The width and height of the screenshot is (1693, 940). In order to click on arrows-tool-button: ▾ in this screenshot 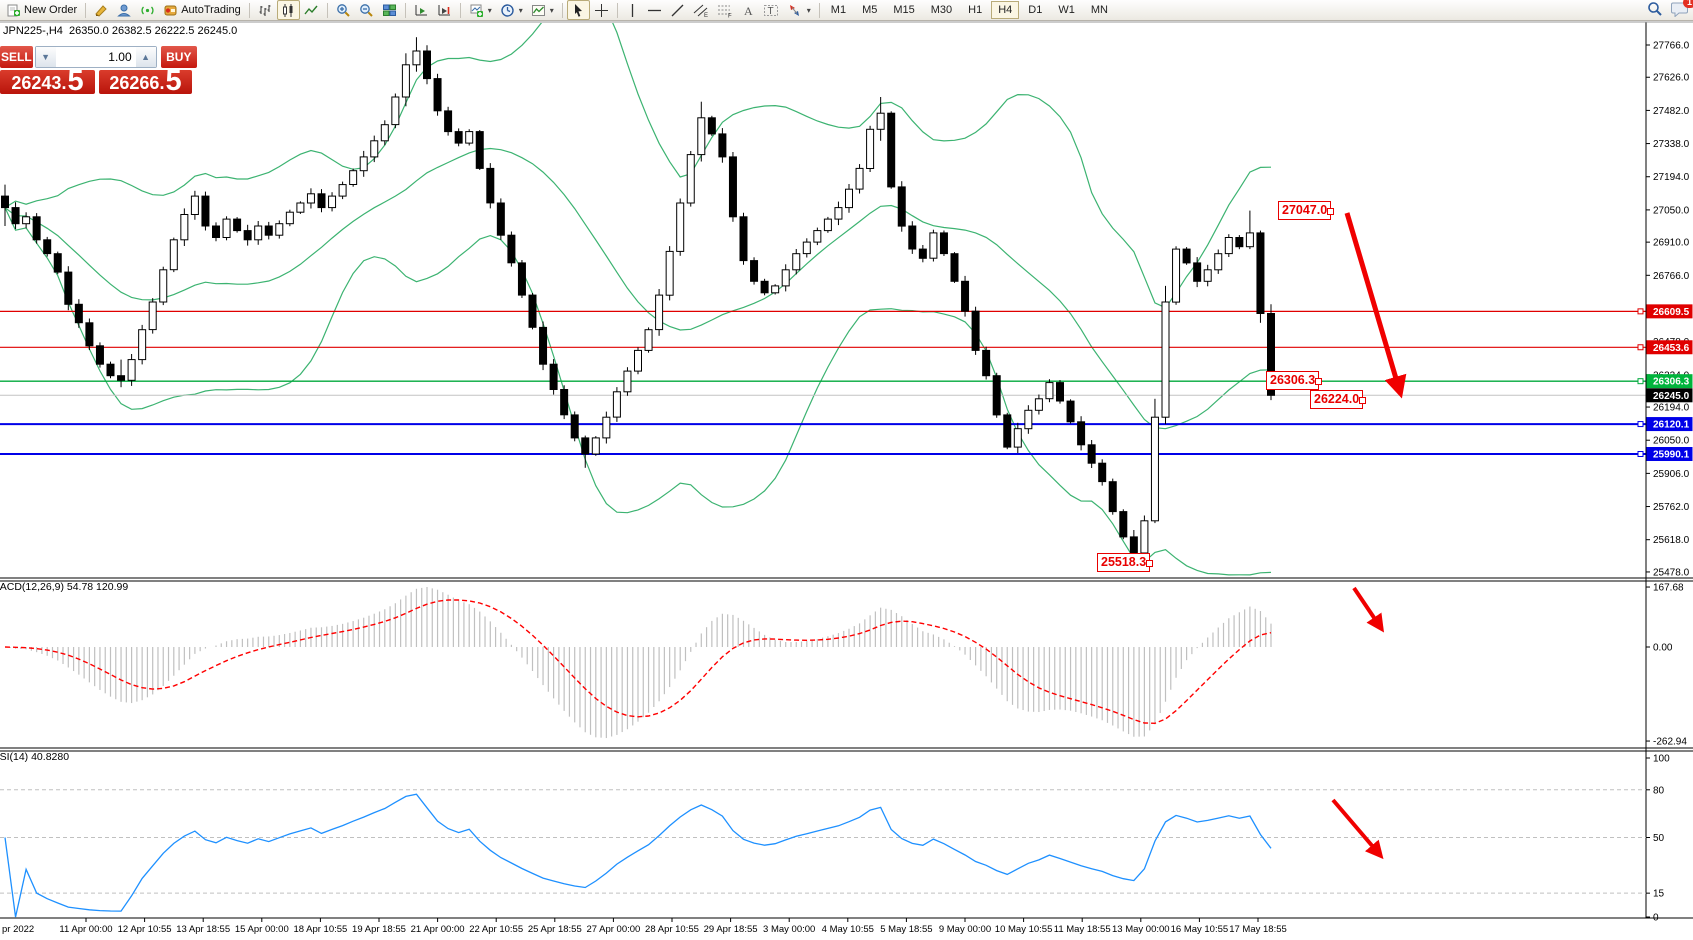, I will do `click(799, 10)`.